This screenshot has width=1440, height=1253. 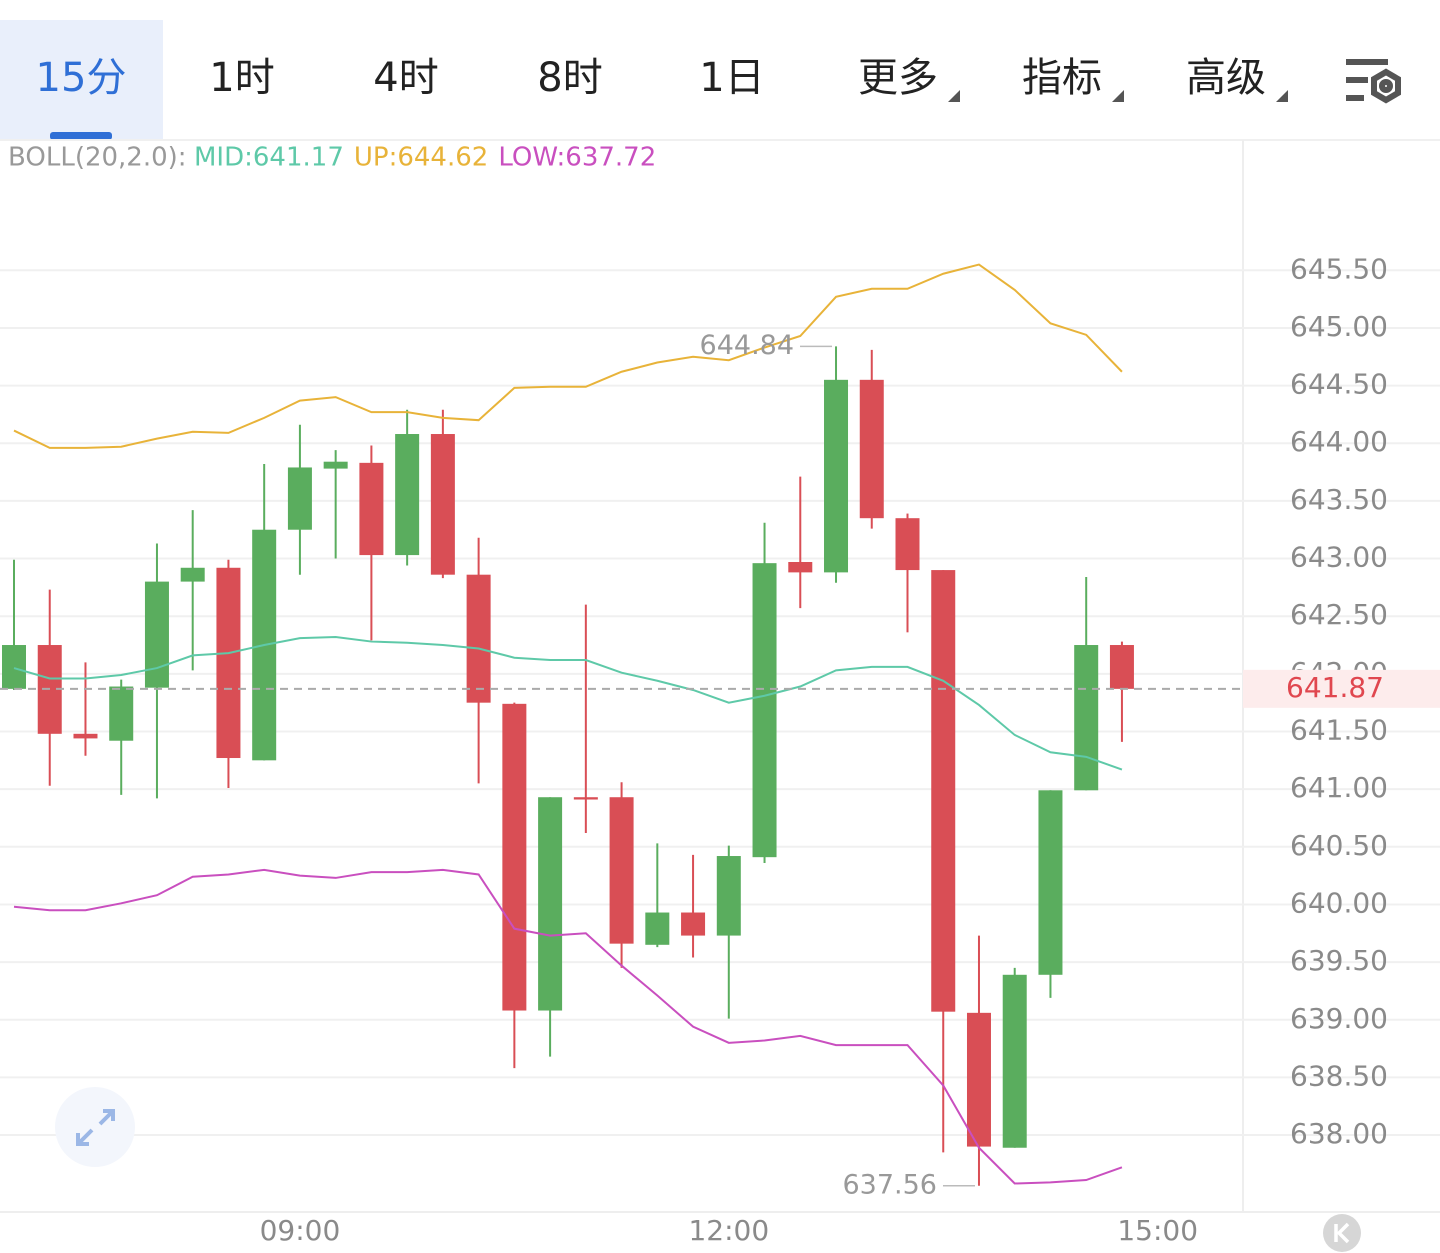 I want to click on y-tick-label: 644.00, so click(x=1339, y=441).